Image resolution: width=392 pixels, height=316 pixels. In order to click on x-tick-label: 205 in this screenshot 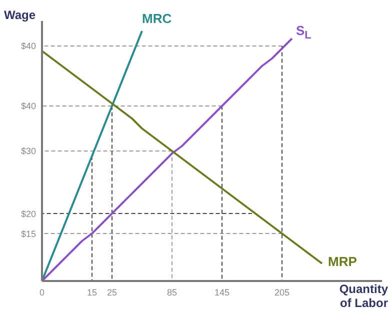, I will do `click(282, 292)`.